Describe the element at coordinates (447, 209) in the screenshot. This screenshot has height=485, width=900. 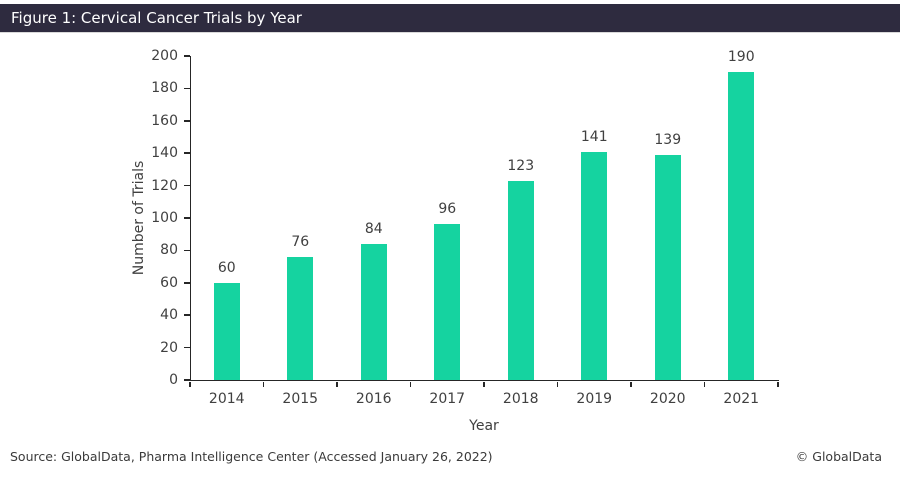
I see `bar-value-label: 96` at that location.